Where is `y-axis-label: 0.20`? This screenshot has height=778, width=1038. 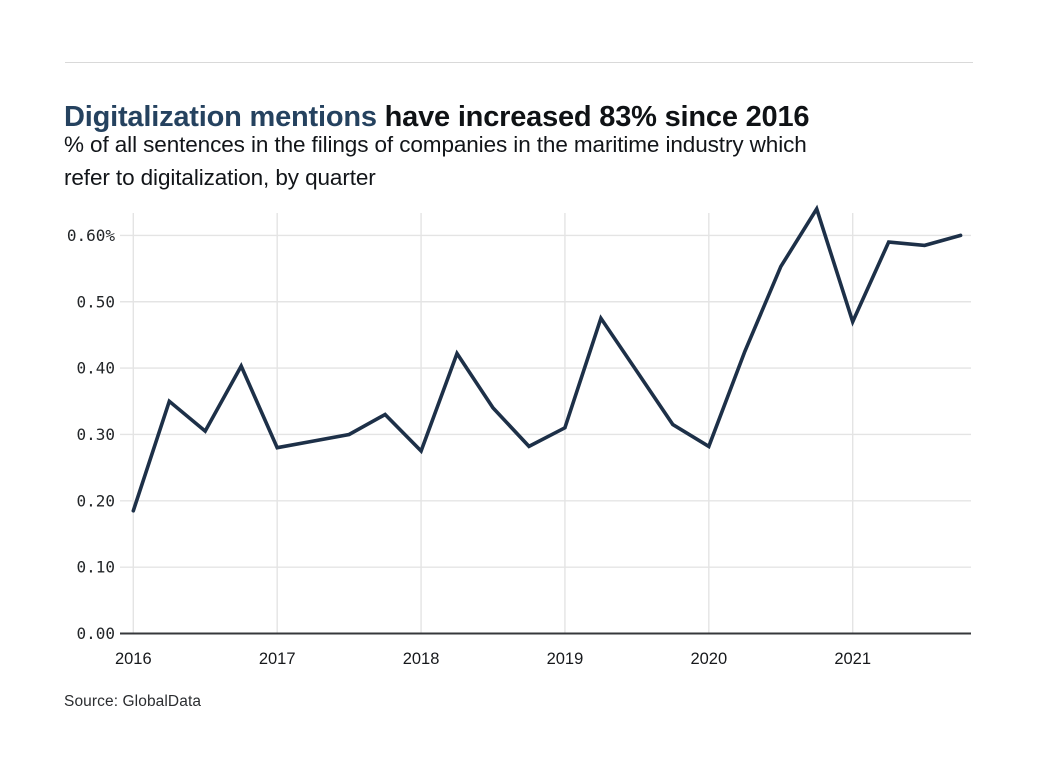
y-axis-label: 0.20 is located at coordinates (95, 500).